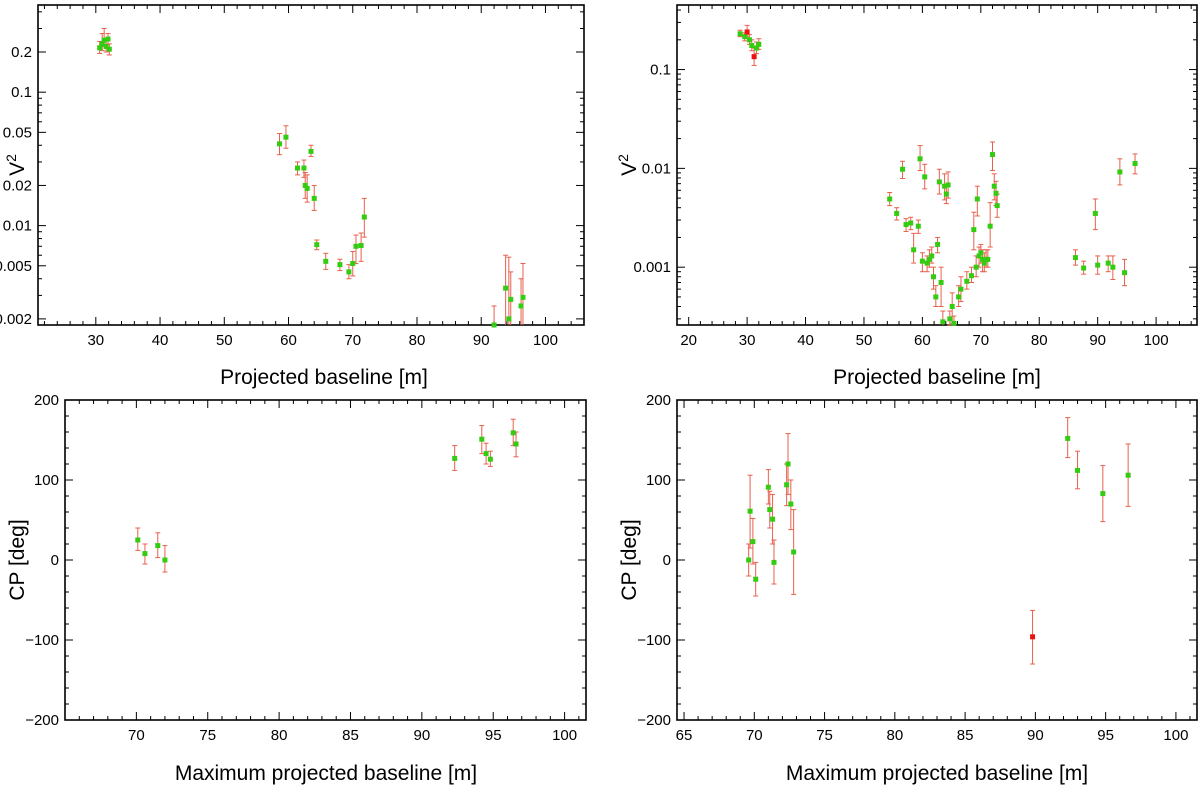 The height and width of the screenshot is (786, 1200). Describe the element at coordinates (417, 340) in the screenshot. I see `x-tick-label: 80` at that location.